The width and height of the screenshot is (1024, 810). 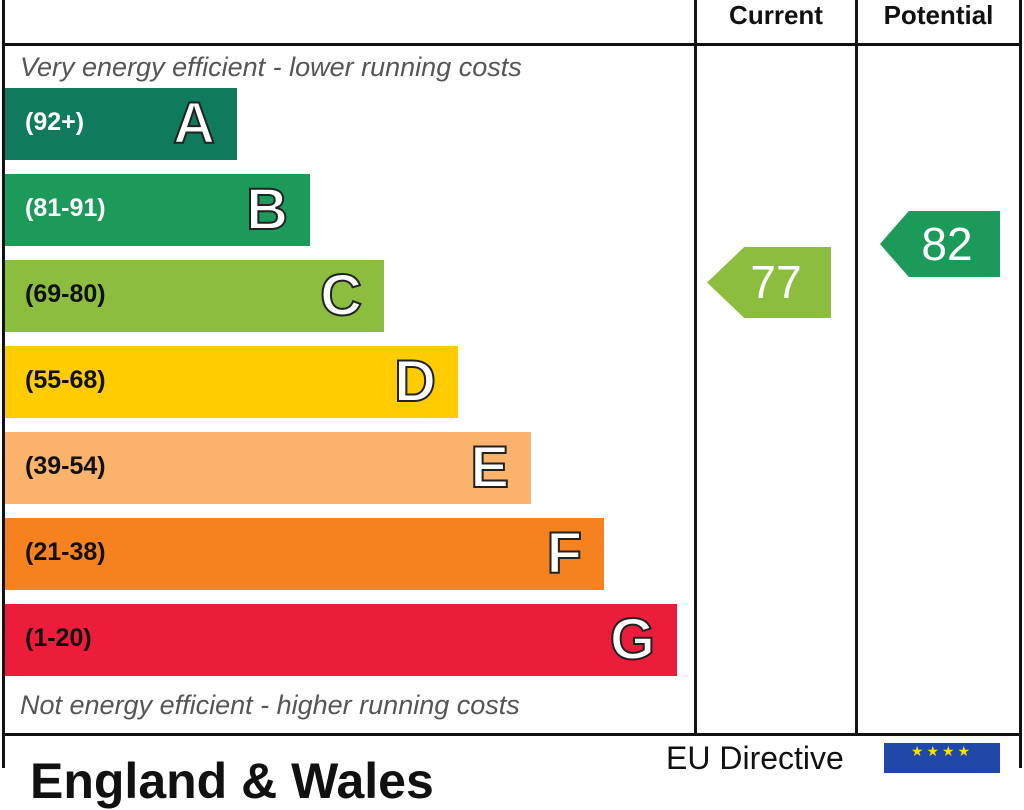 What do you see at coordinates (268, 468) in the screenshot?
I see `band-bar-e: (39-54) E` at bounding box center [268, 468].